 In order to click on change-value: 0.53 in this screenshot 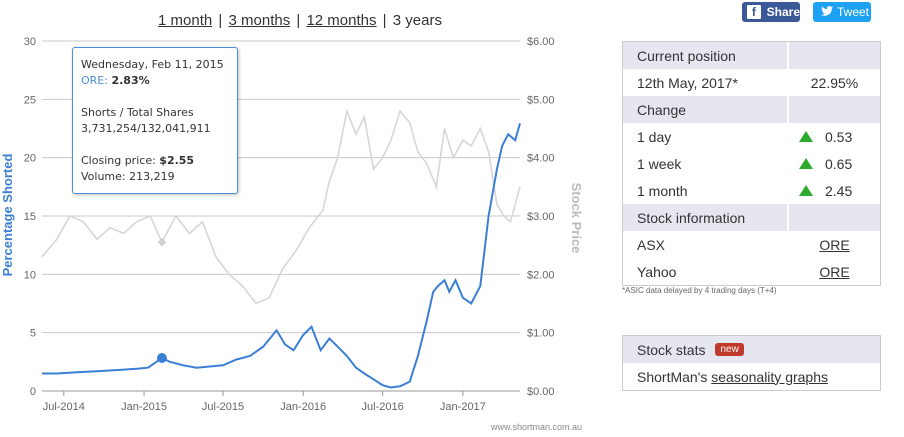, I will do `click(839, 136)`.